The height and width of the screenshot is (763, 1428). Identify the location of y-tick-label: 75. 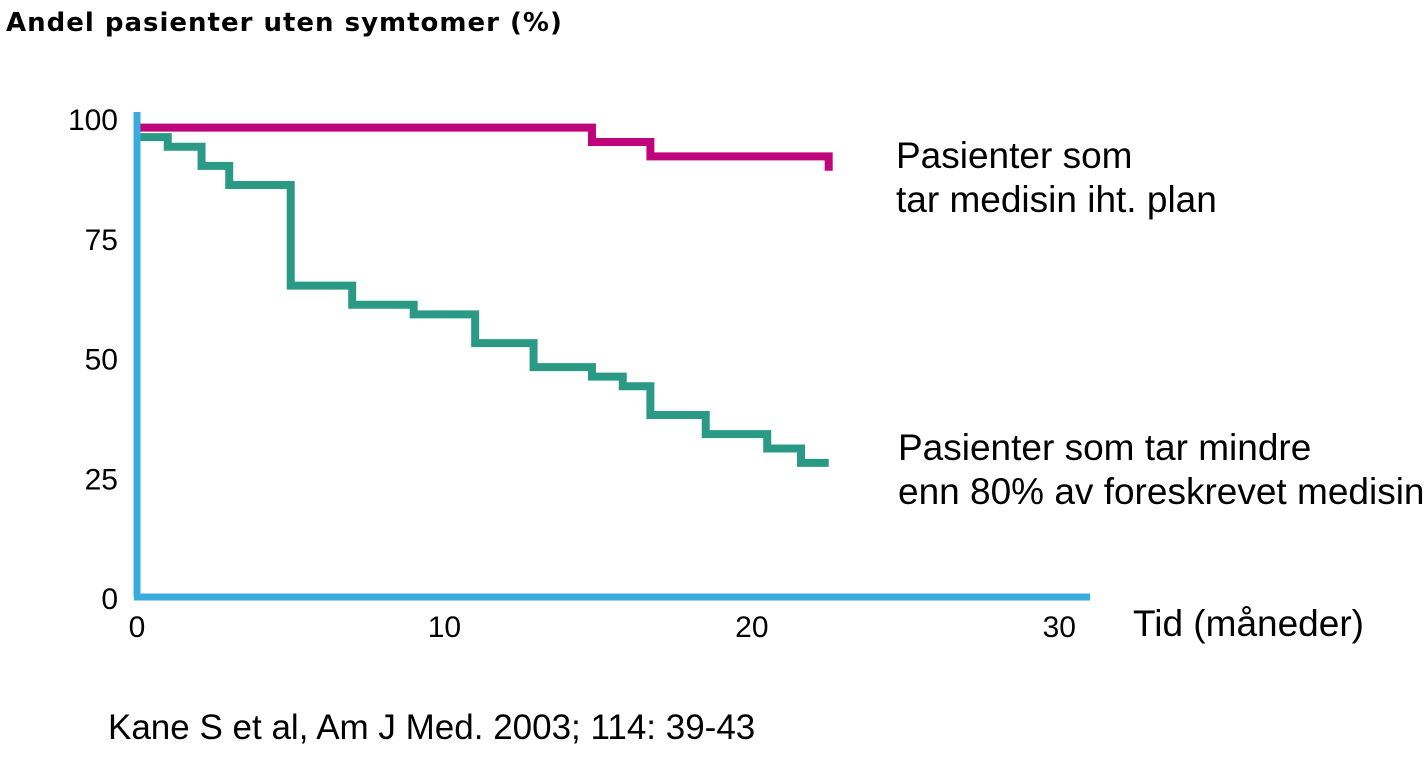
(101, 240).